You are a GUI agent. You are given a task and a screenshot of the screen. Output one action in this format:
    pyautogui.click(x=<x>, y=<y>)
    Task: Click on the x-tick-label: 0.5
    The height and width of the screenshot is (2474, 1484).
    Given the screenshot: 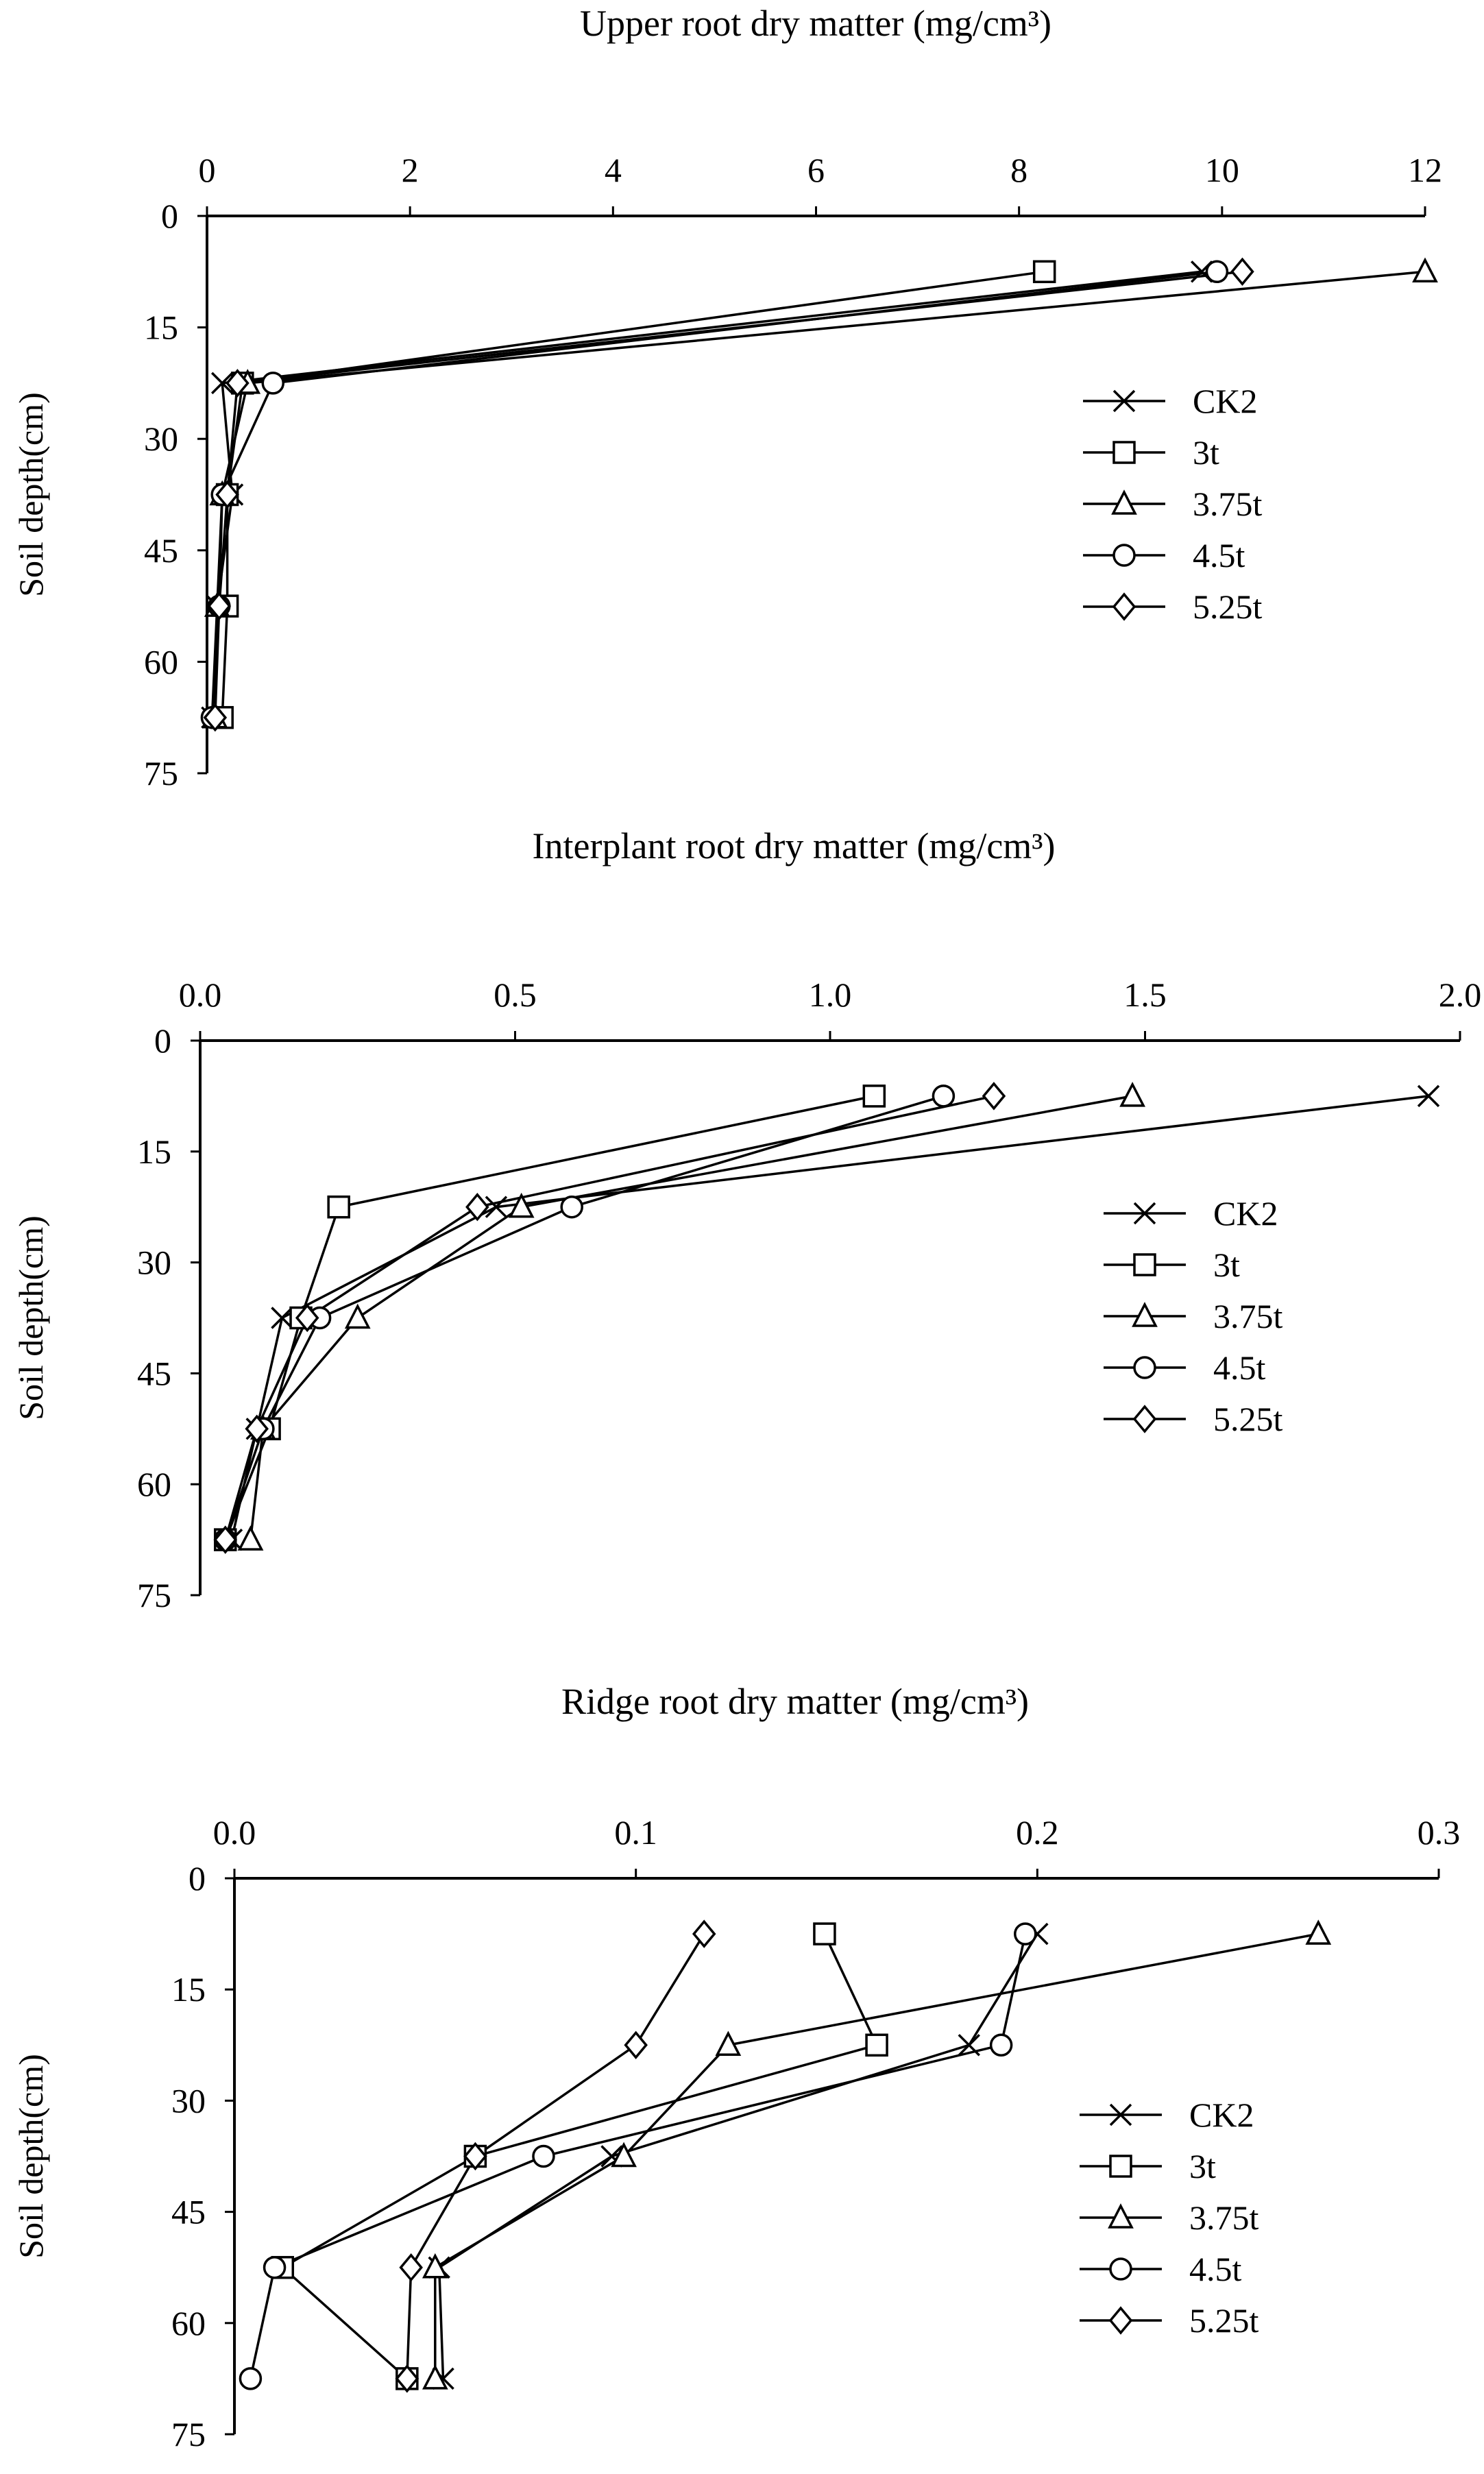 What is the action you would take?
    pyautogui.click(x=515, y=994)
    